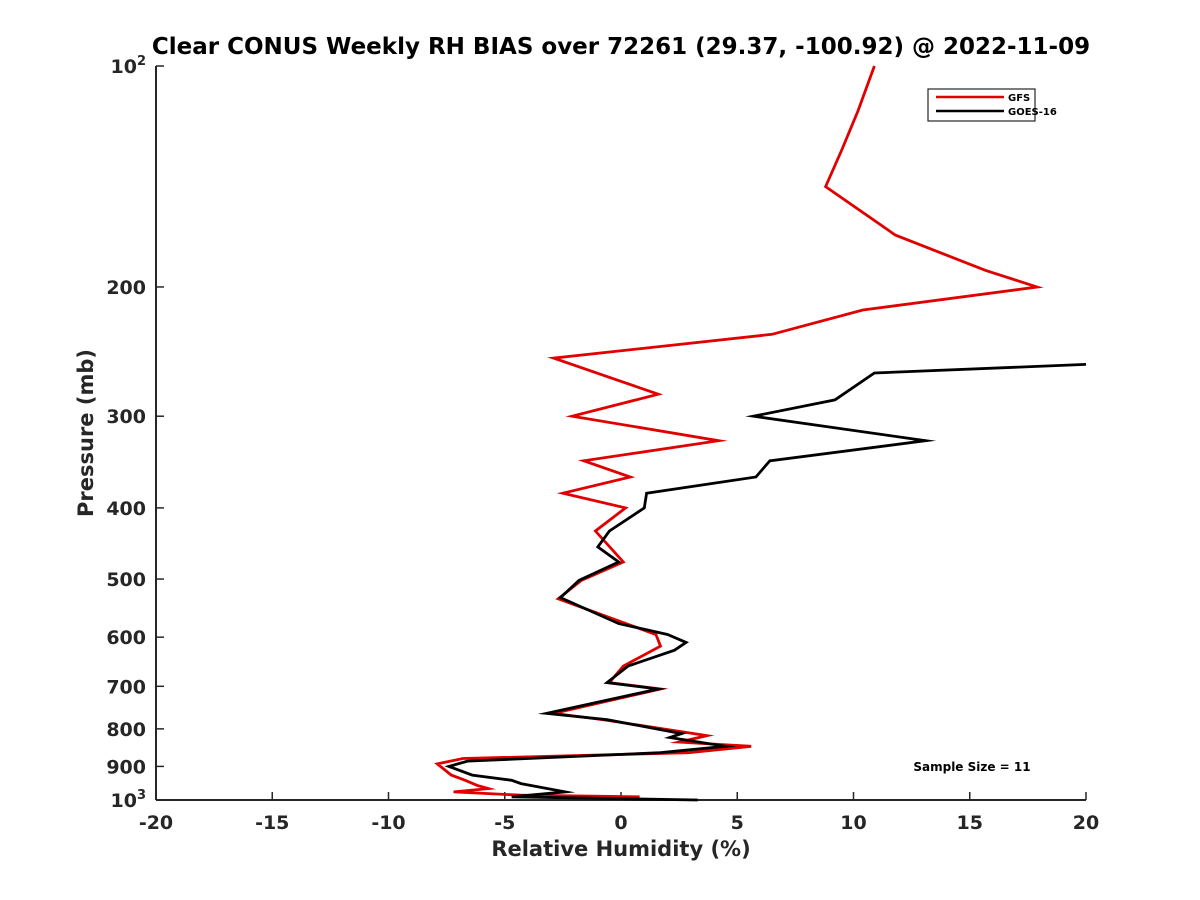 The image size is (1200, 900). Describe the element at coordinates (129, 800) in the screenshot. I see `y-tick-label: 10³` at that location.